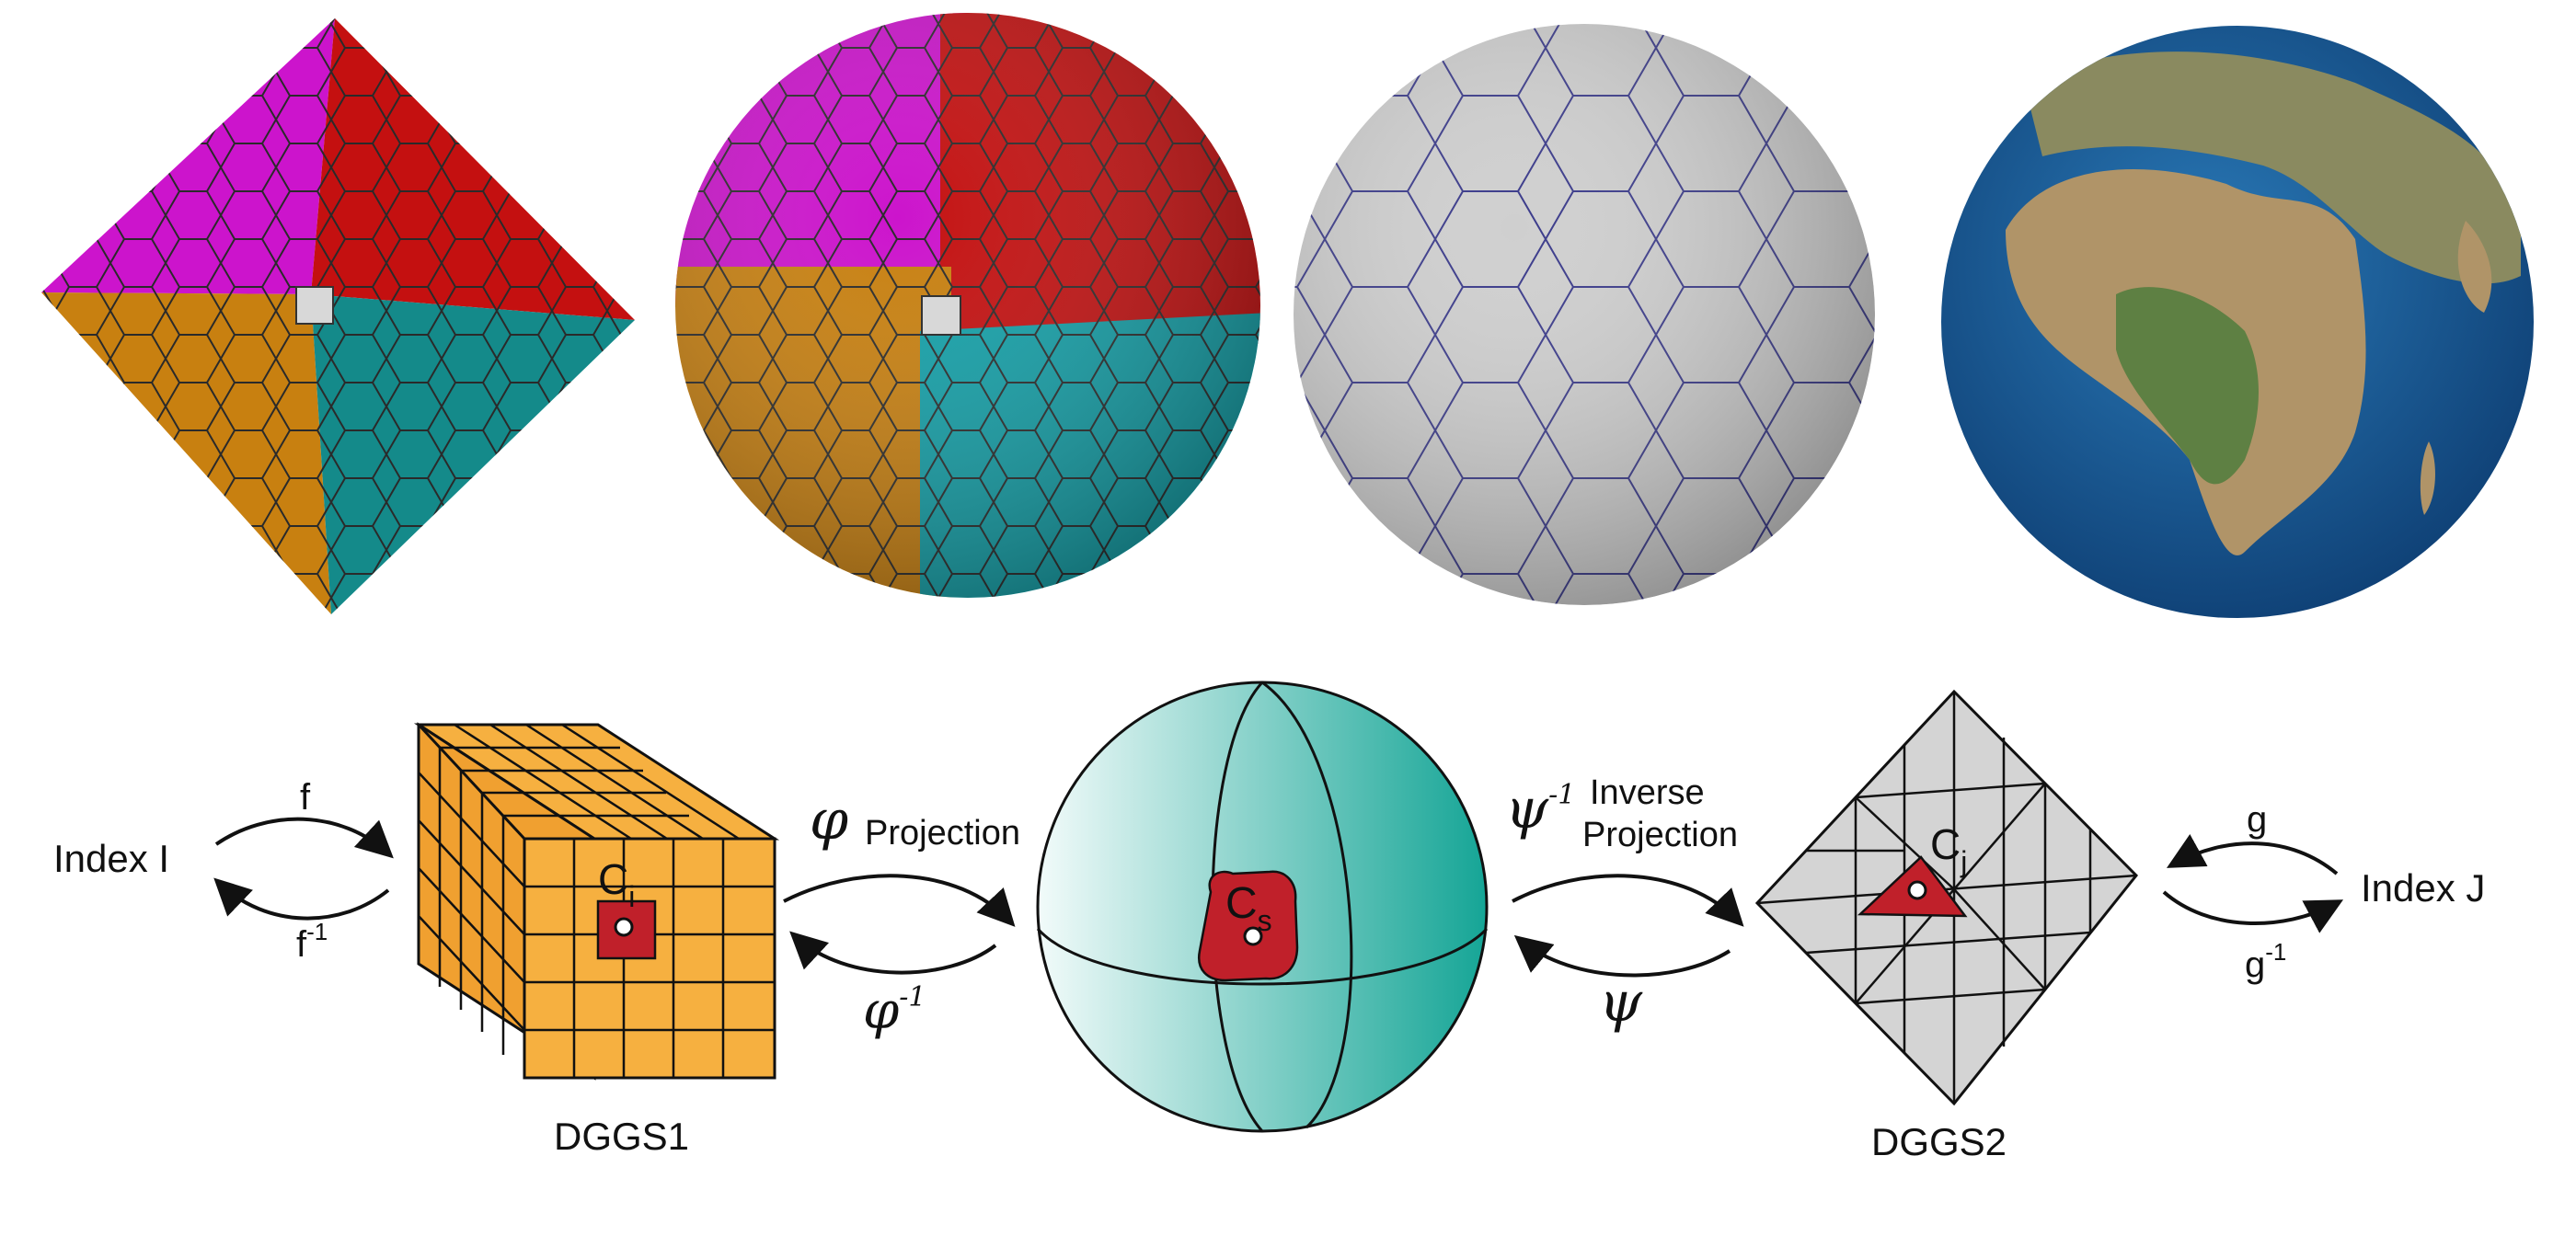 The width and height of the screenshot is (2576, 1236). Describe the element at coordinates (305, 797) in the screenshot. I see `f-label: f` at that location.